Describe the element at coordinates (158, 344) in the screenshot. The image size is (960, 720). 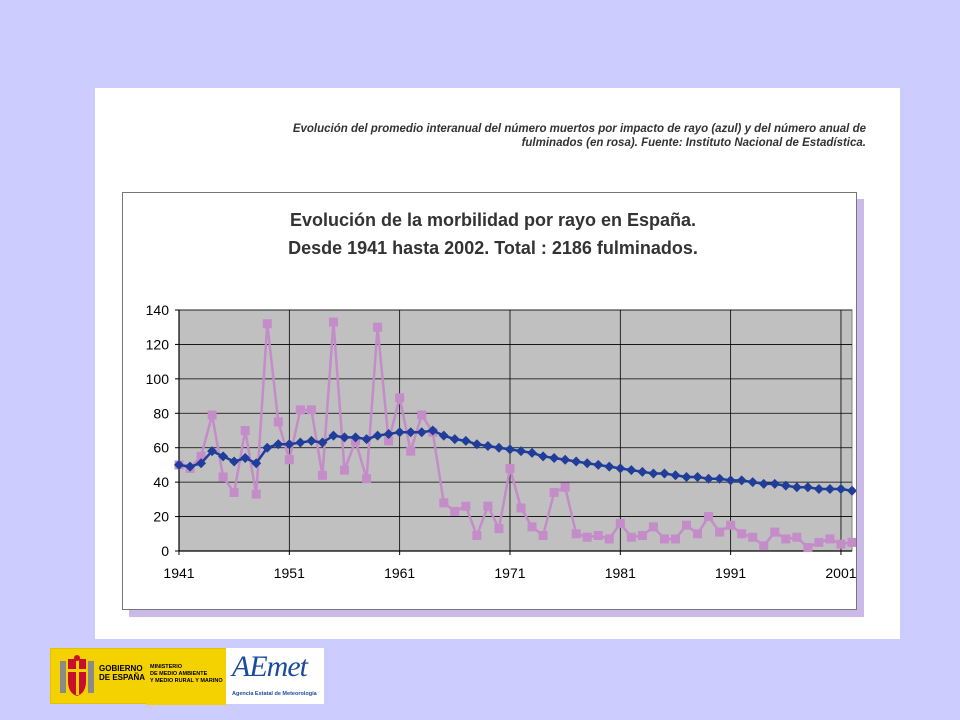
I see `y-tick-label: 120` at that location.